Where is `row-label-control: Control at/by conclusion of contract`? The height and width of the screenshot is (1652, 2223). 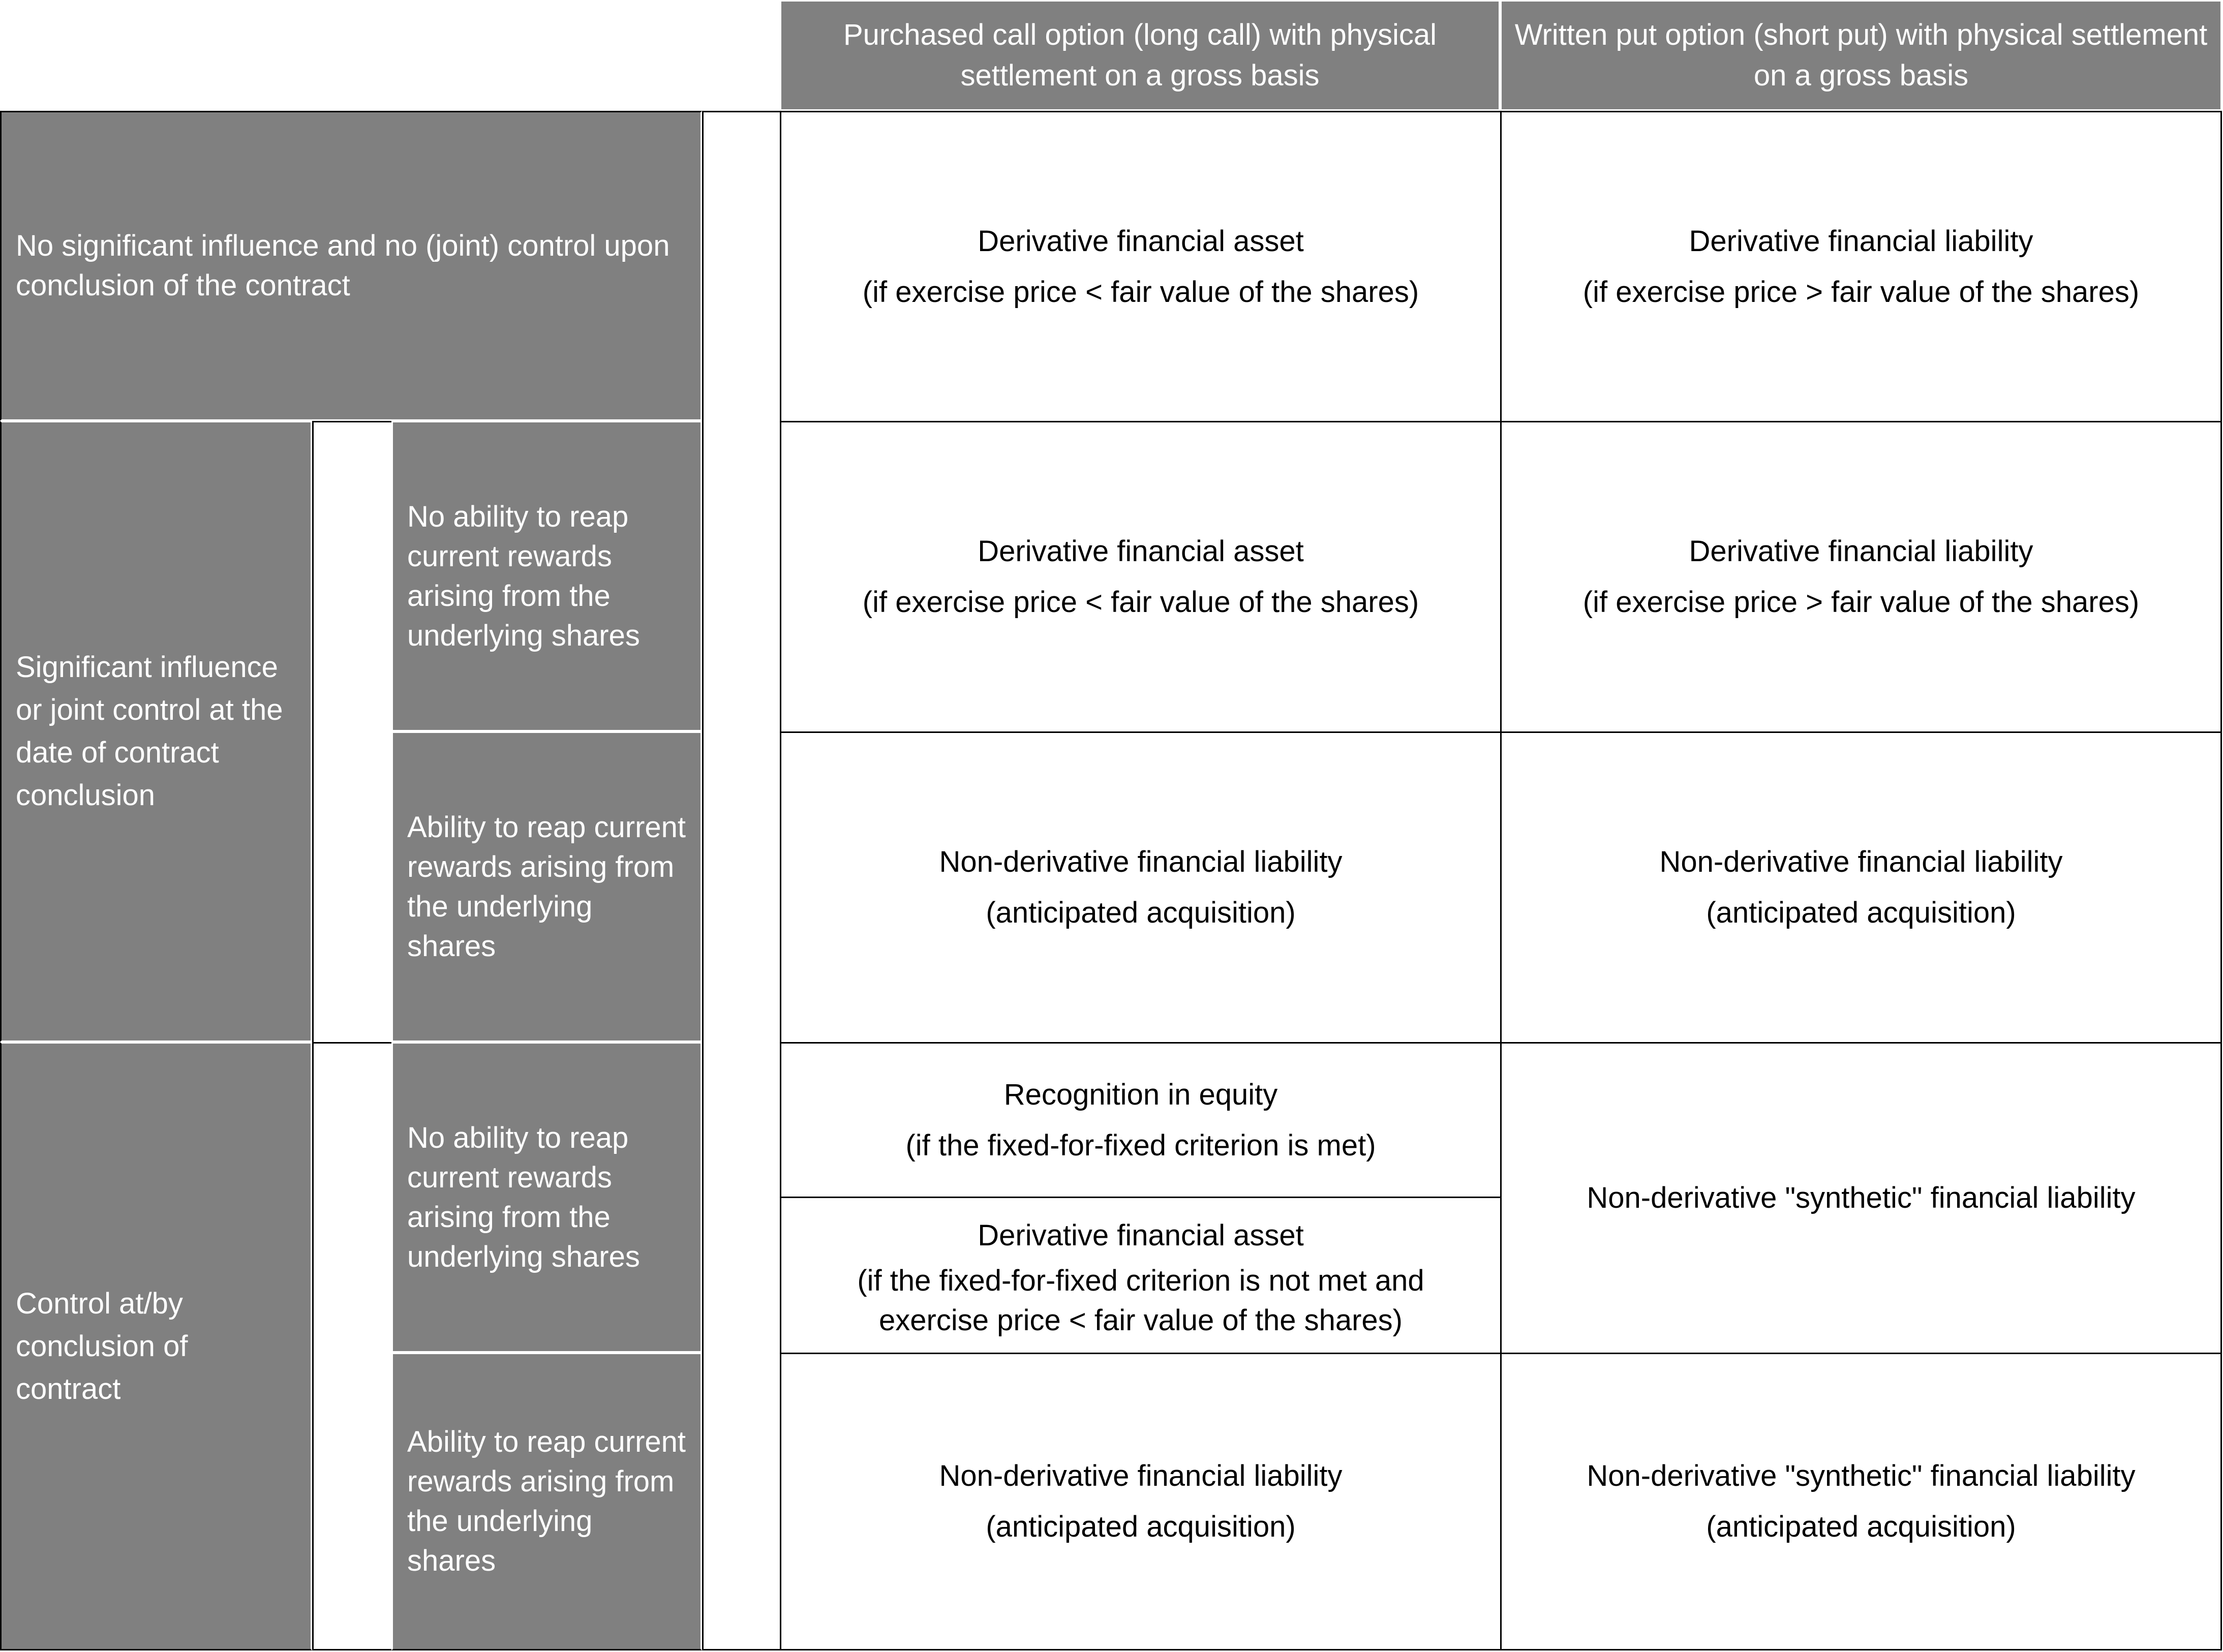
row-label-control: Control at/by conclusion of contract is located at coordinates (156, 1346).